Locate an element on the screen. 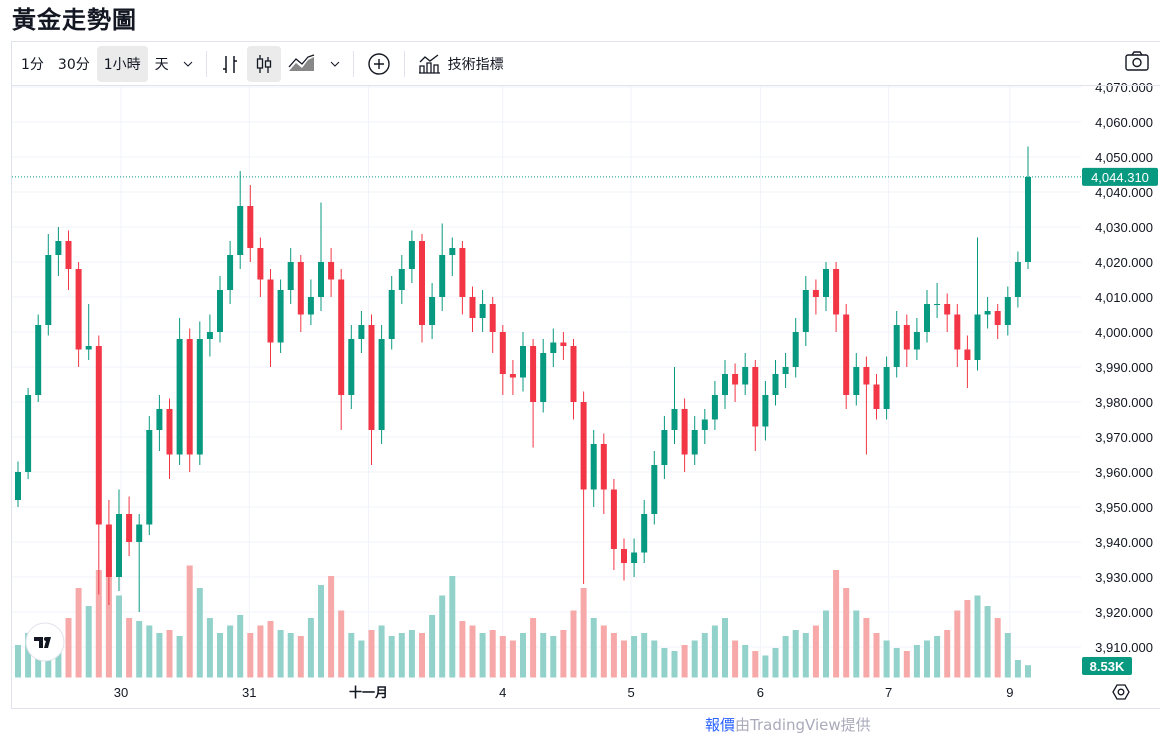 The width and height of the screenshot is (1170, 735). y-tick-label: 3,940.000 is located at coordinates (1124, 542).